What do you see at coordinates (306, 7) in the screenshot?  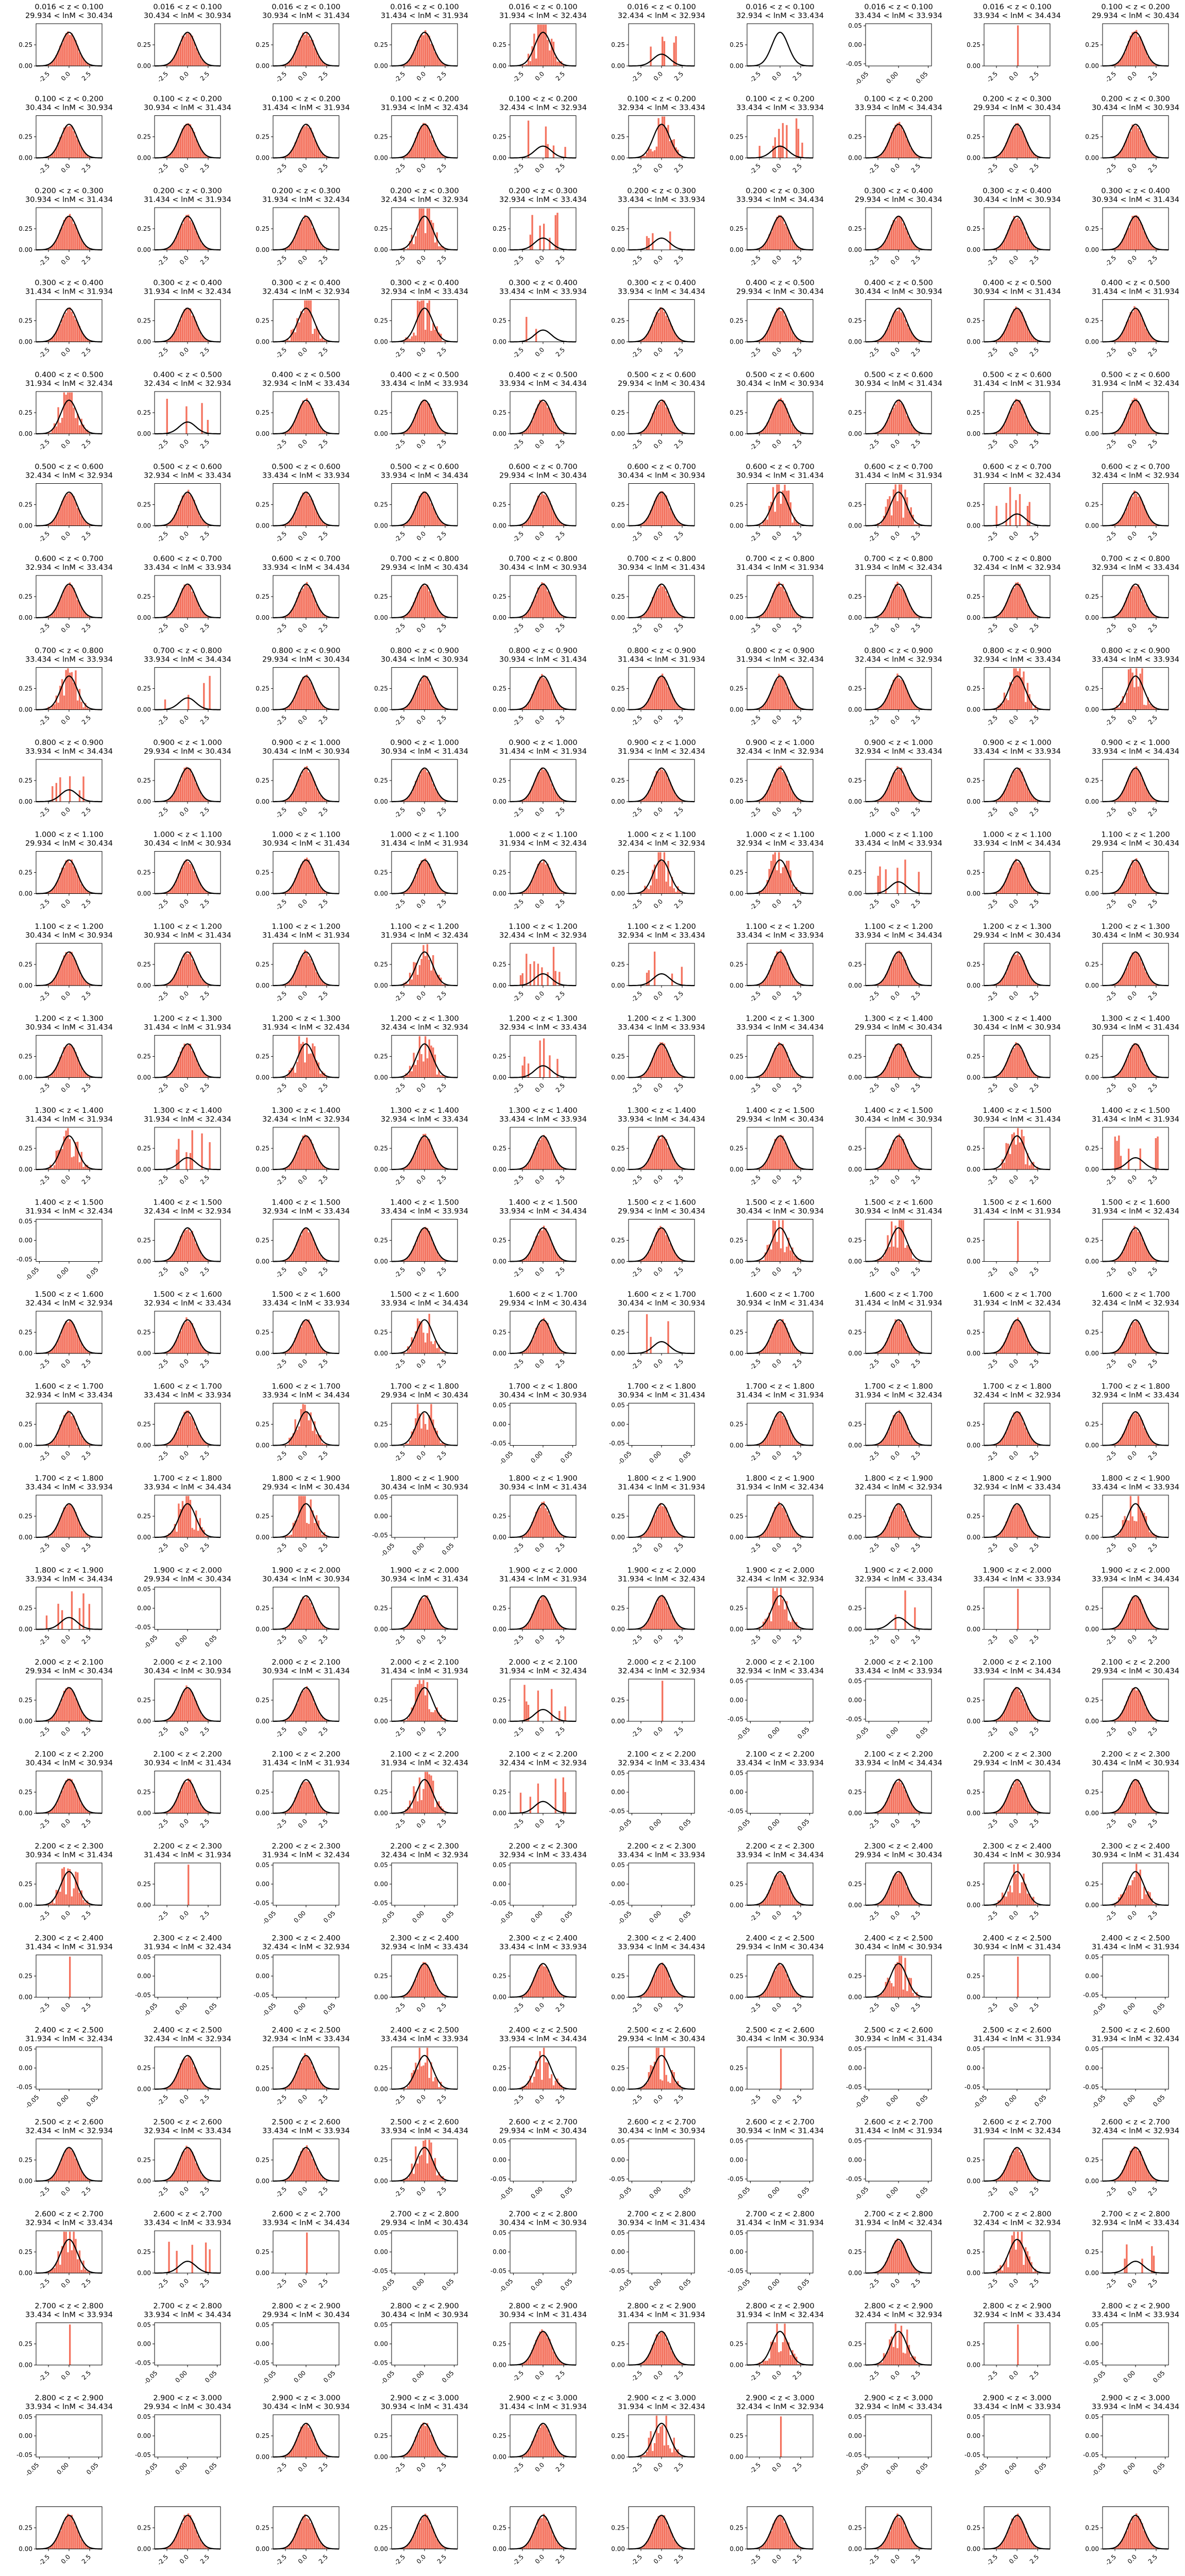 I see `panel-title-z: 0.016 < z < 0.100` at bounding box center [306, 7].